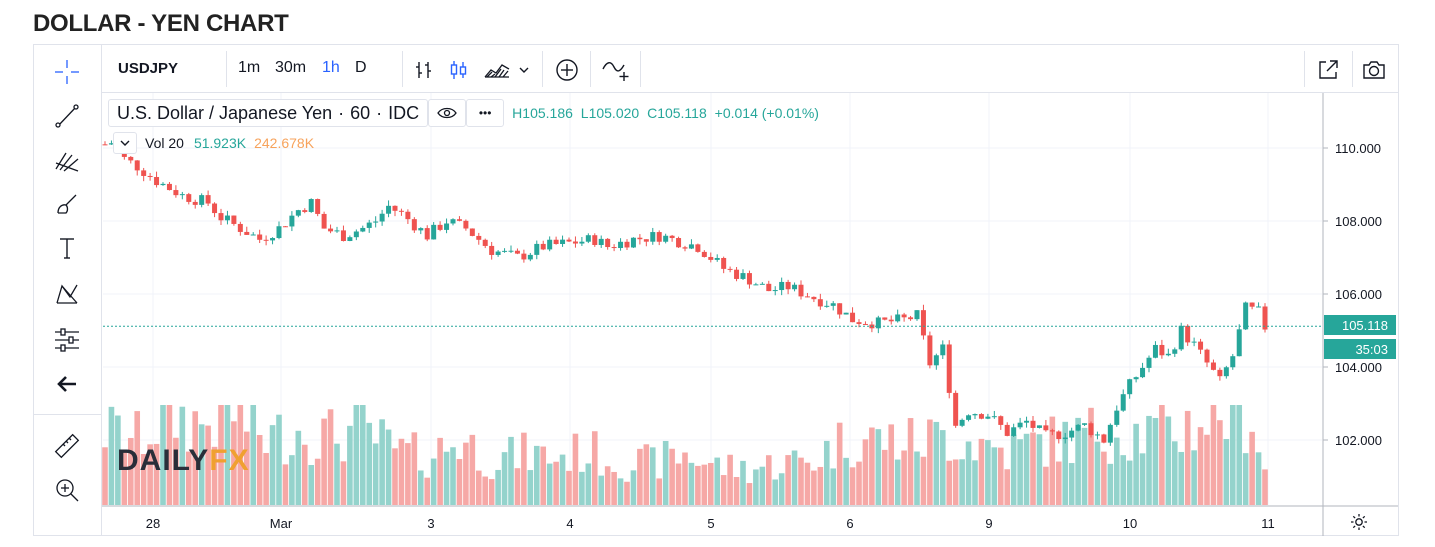 The image size is (1435, 547). What do you see at coordinates (148, 68) in the screenshot?
I see `symbol-search: USDJPY` at bounding box center [148, 68].